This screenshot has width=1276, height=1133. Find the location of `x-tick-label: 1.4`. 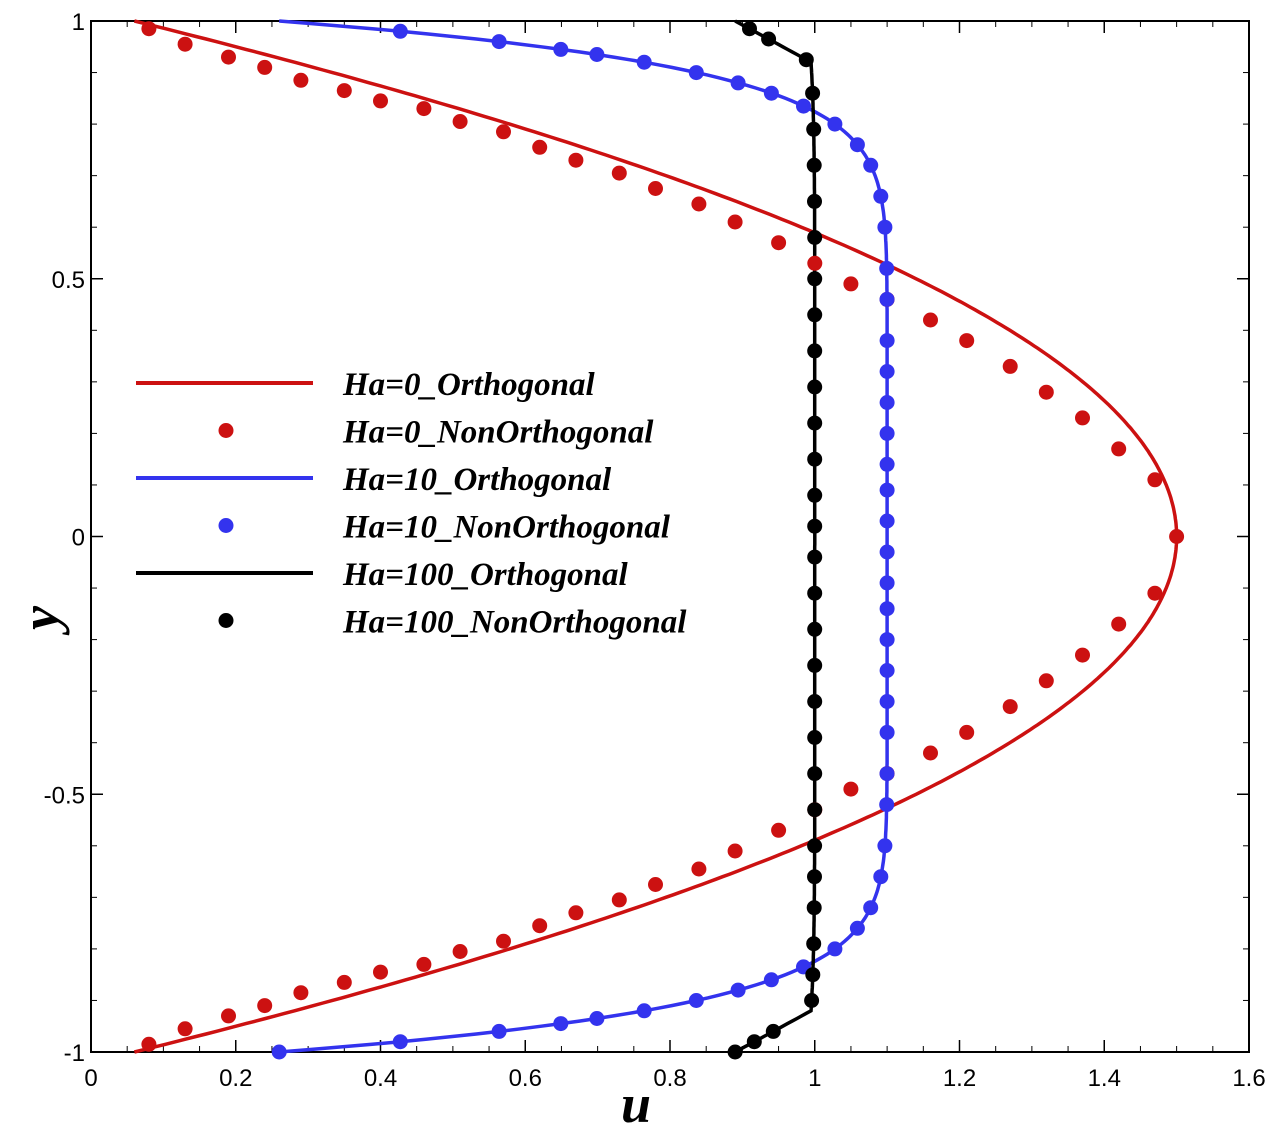

x-tick-label: 1.4 is located at coordinates (1104, 1078).